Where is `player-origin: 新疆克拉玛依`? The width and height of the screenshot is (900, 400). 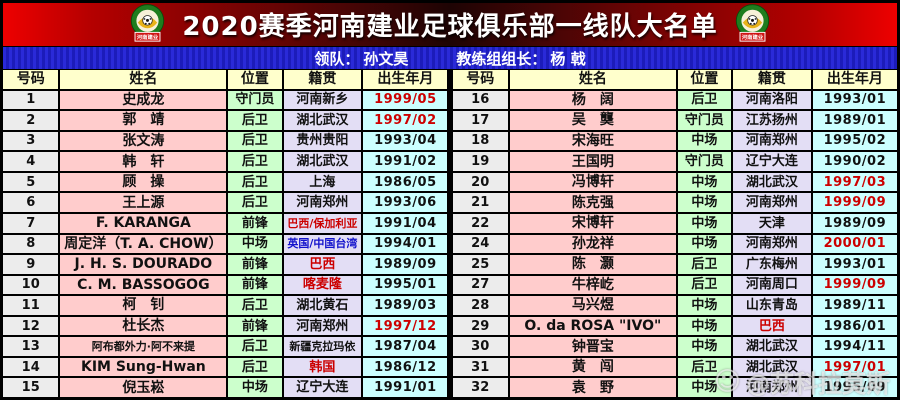
player-origin: 新疆克拉玛依 is located at coordinates (322, 346).